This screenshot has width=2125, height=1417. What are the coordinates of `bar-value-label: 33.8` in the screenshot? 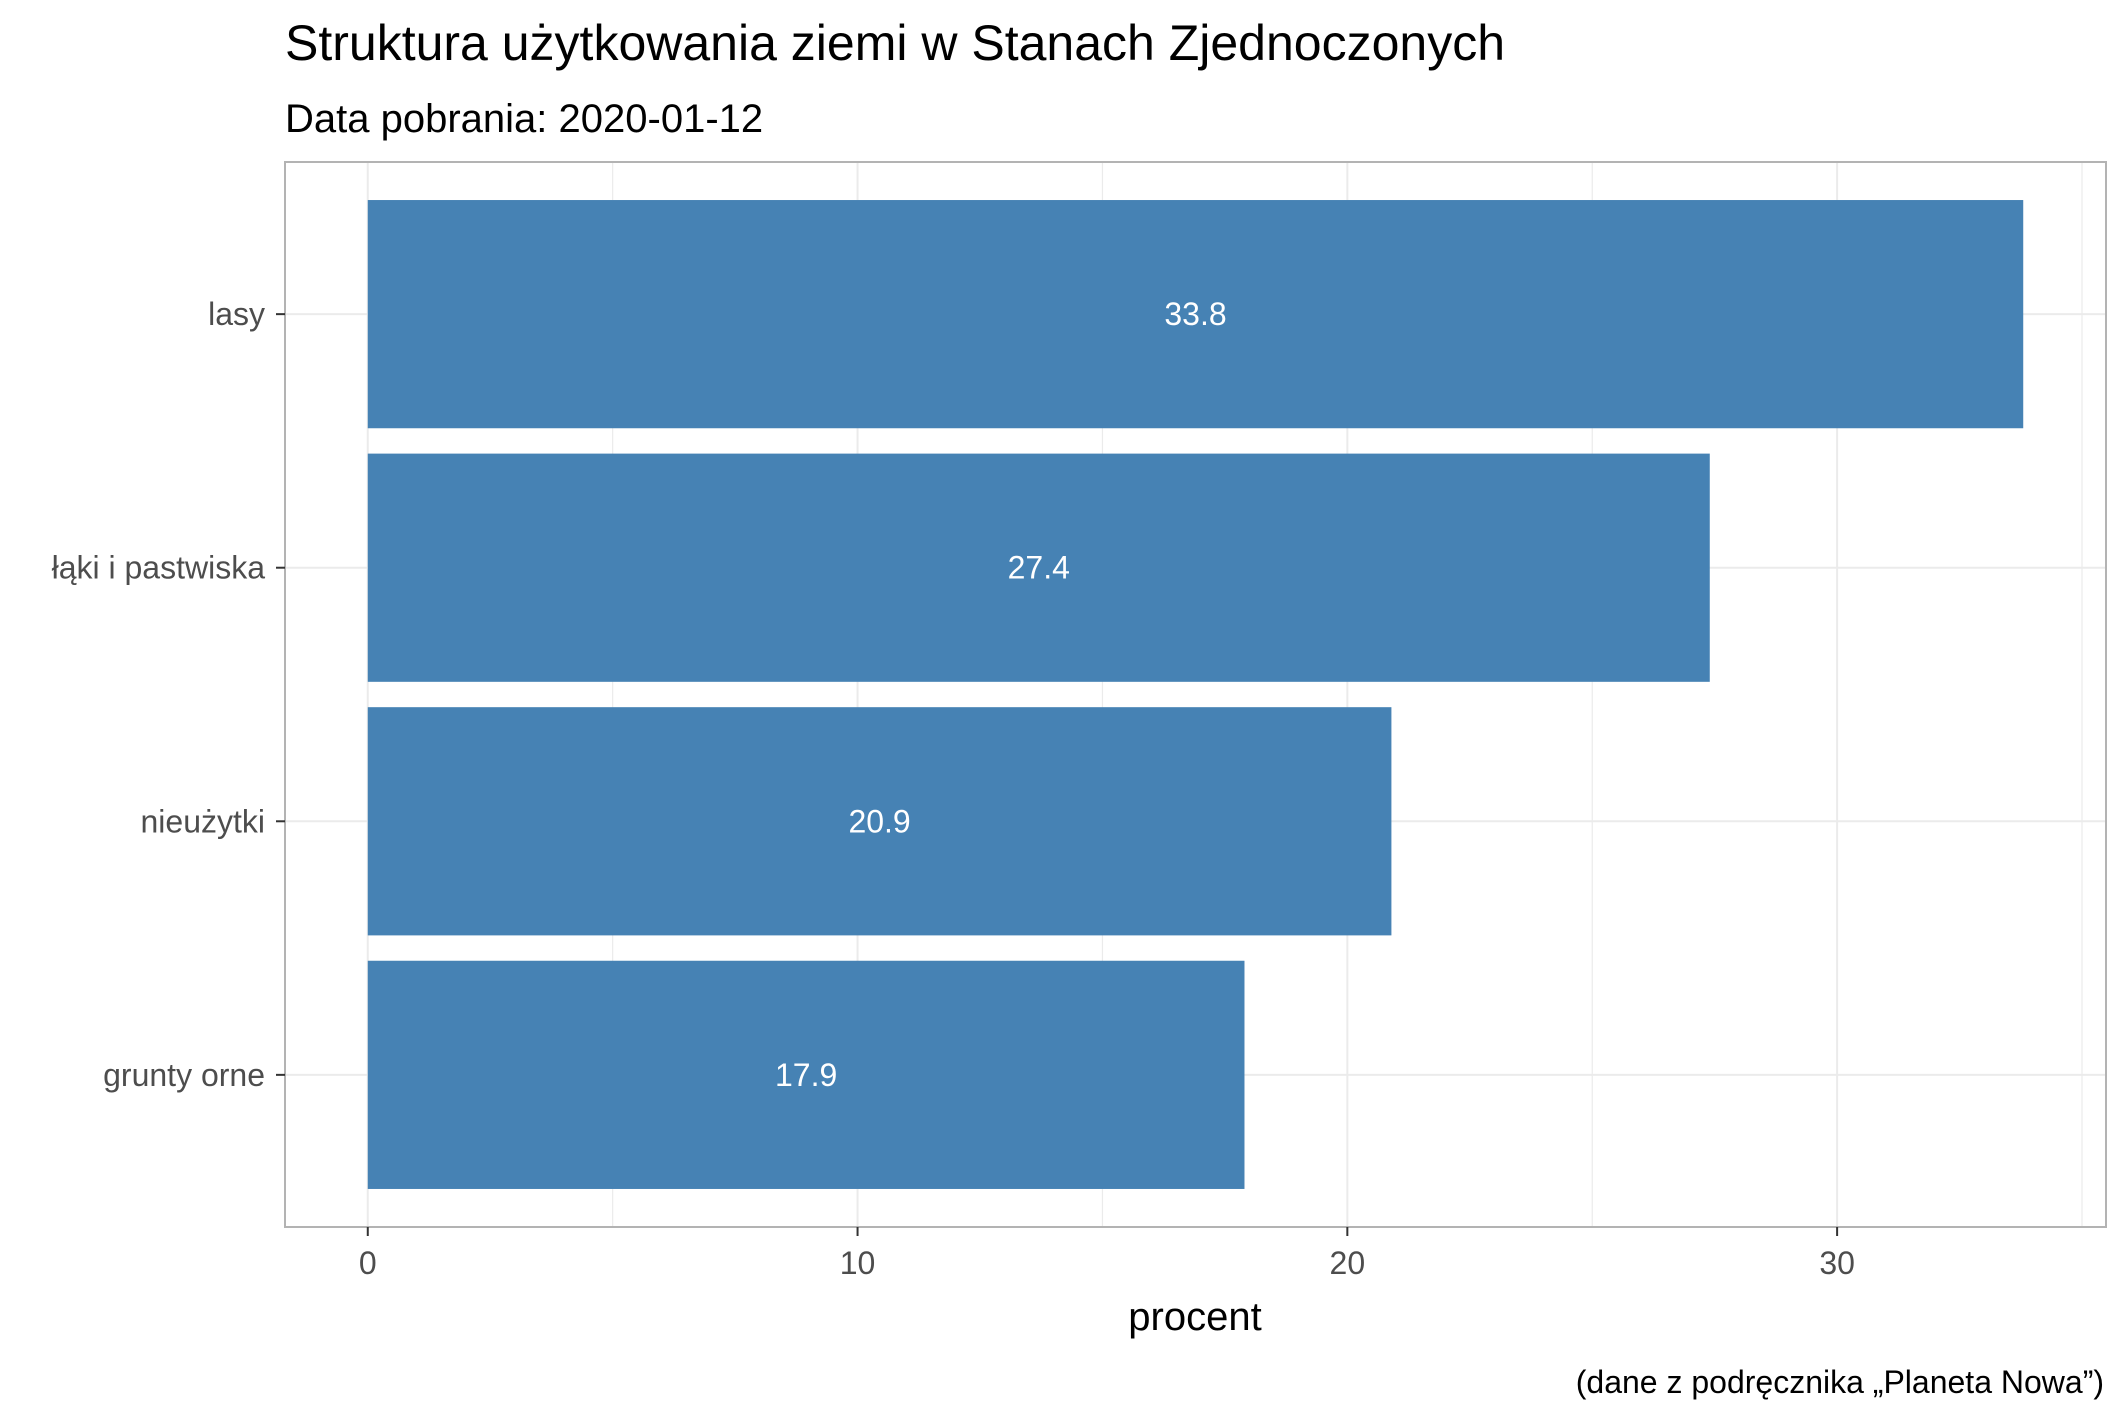 It's located at (1195, 314).